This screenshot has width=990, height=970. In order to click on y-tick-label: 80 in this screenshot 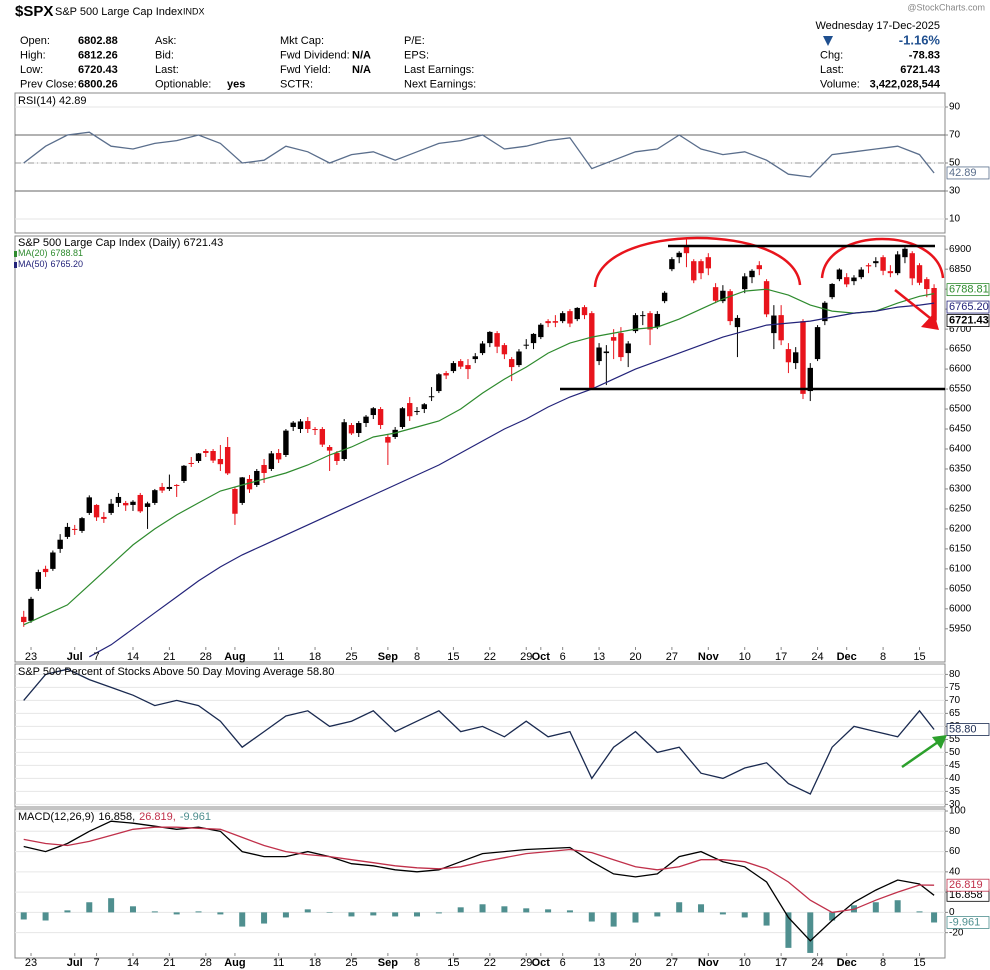, I will do `click(955, 674)`.